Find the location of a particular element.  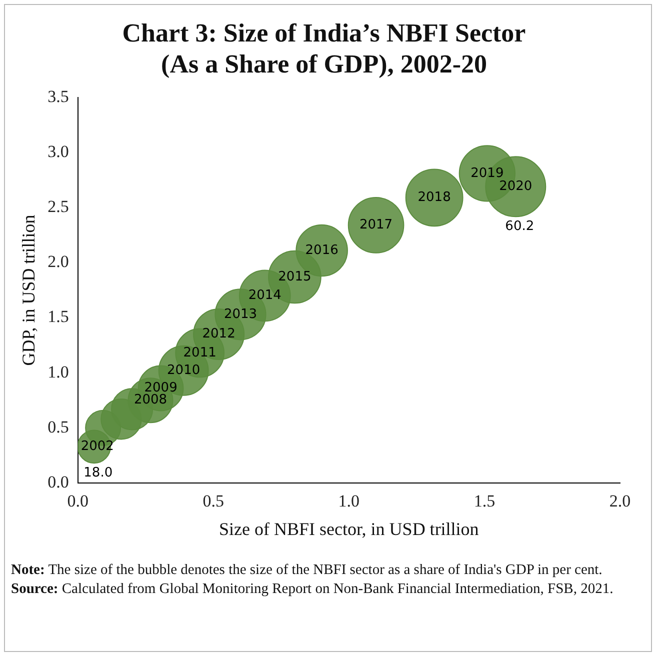

x-tick-label: 1.0 is located at coordinates (349, 501).